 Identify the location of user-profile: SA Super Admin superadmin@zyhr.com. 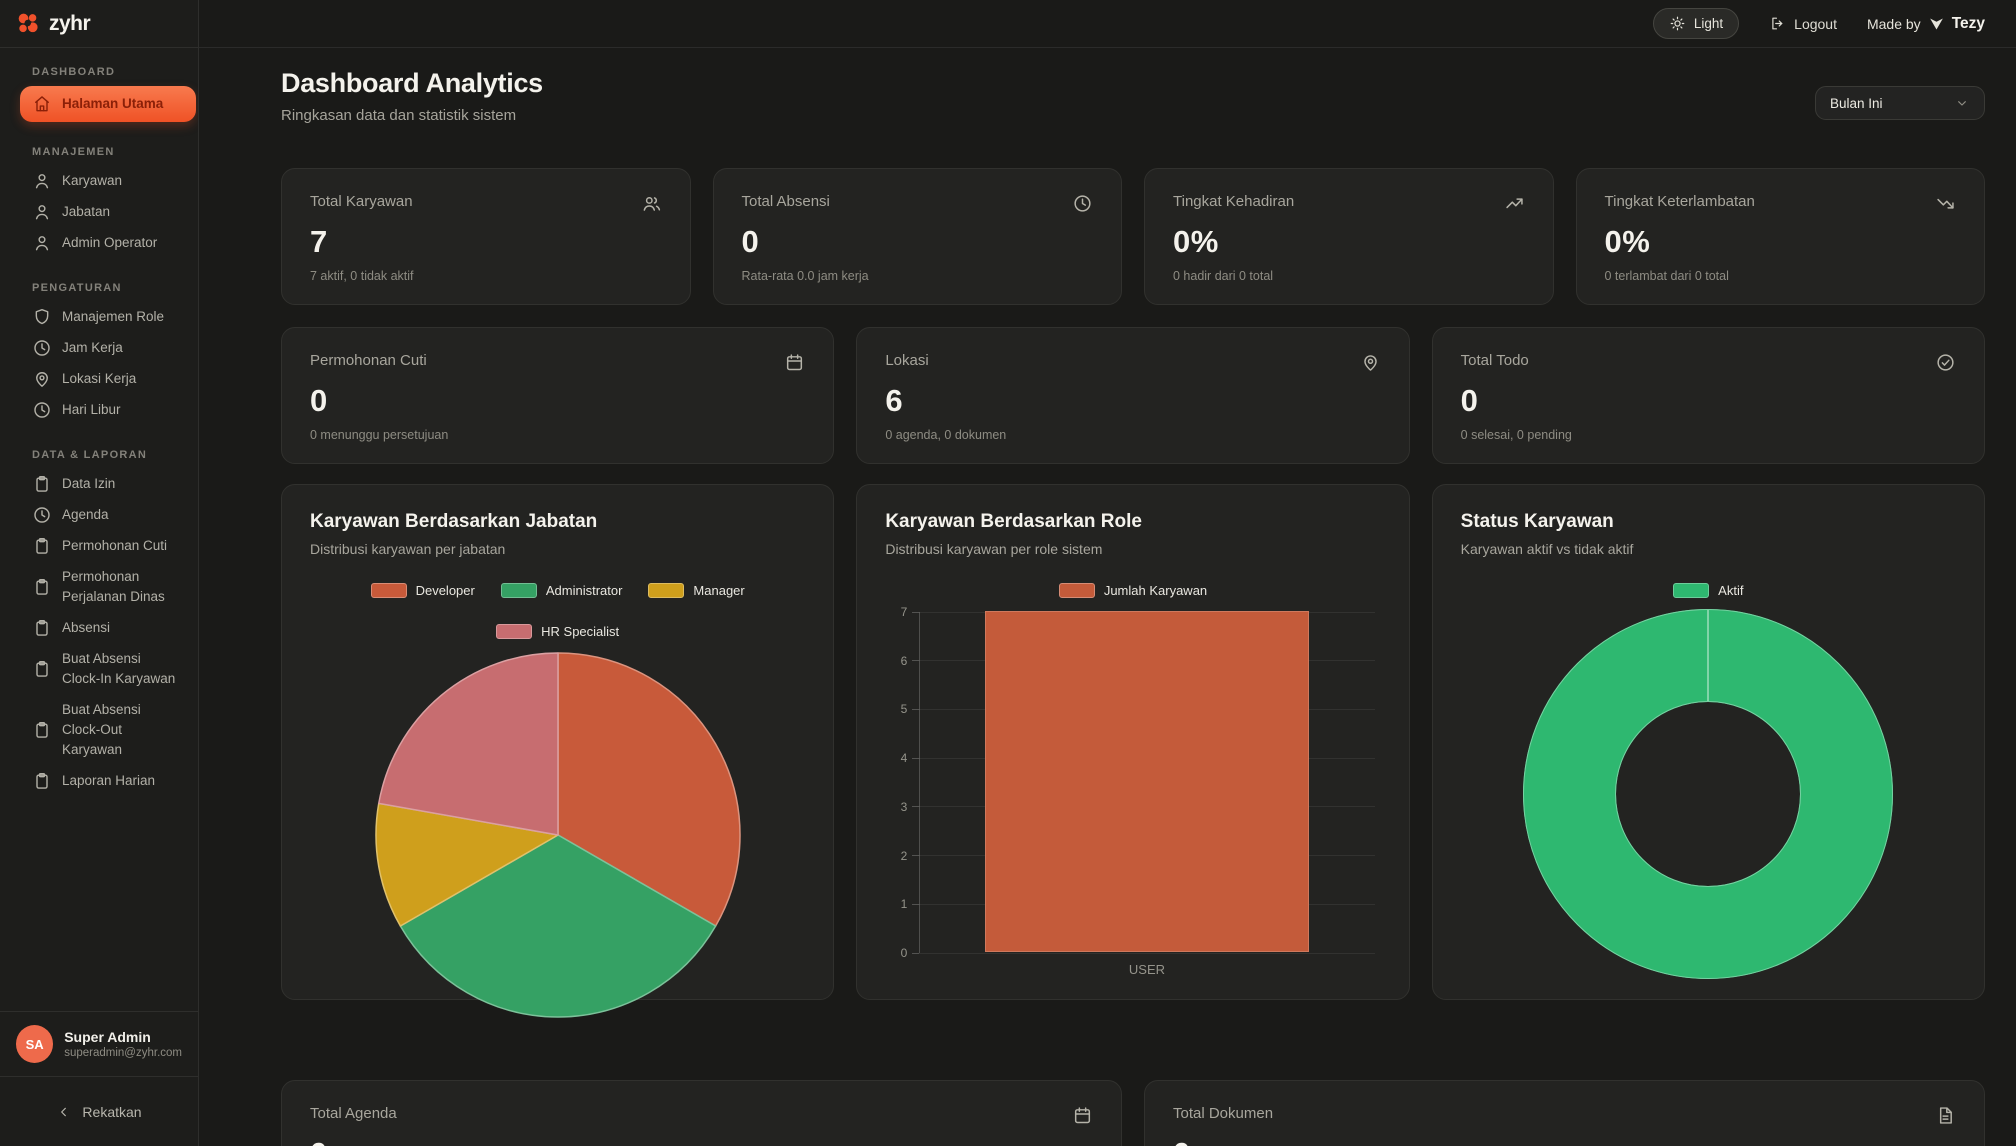
(99, 1043).